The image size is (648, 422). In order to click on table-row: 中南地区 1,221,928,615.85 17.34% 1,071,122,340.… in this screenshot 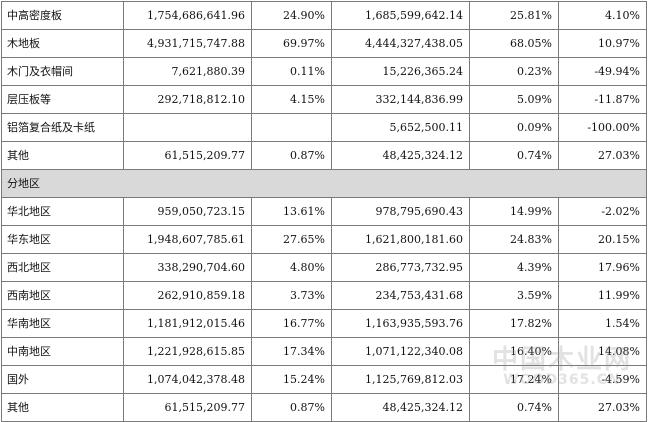, I will do `click(324, 351)`.